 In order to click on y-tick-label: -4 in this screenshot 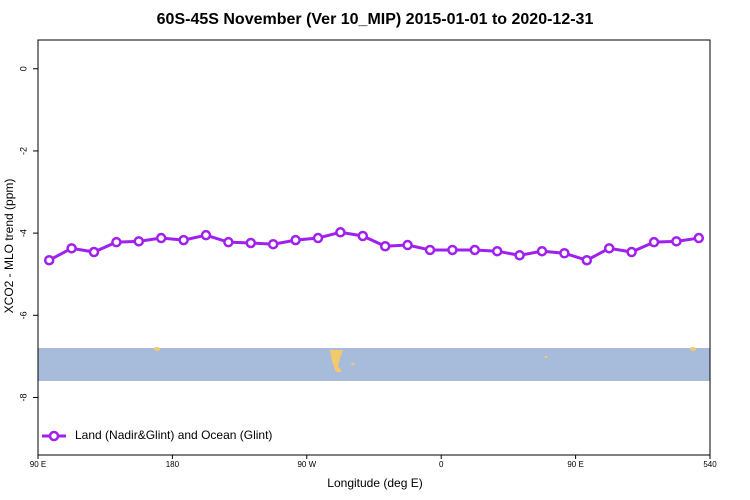, I will do `click(23, 233)`.